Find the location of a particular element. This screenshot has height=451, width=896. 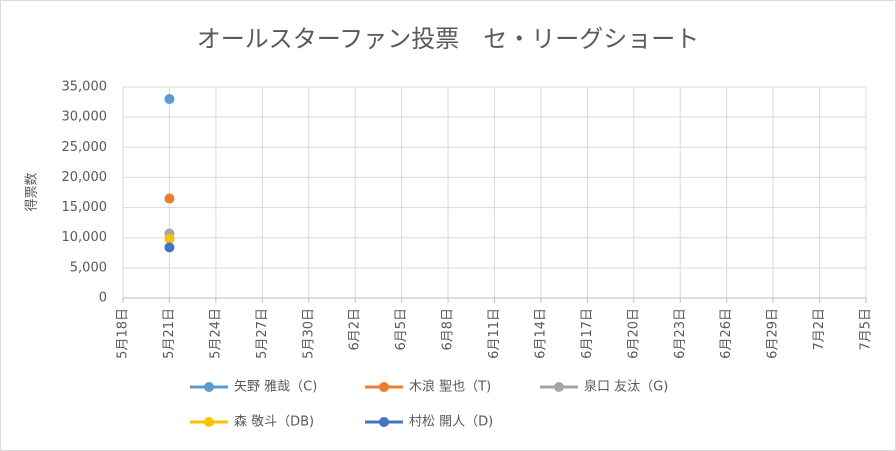

legend-label: 森 敬斗（DB) is located at coordinates (274, 422).